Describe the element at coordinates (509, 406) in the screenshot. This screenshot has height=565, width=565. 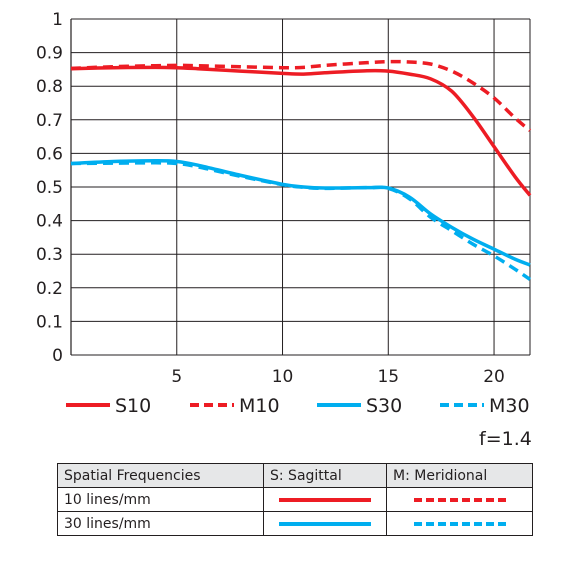
I see `legend-label-m30: M30` at that location.